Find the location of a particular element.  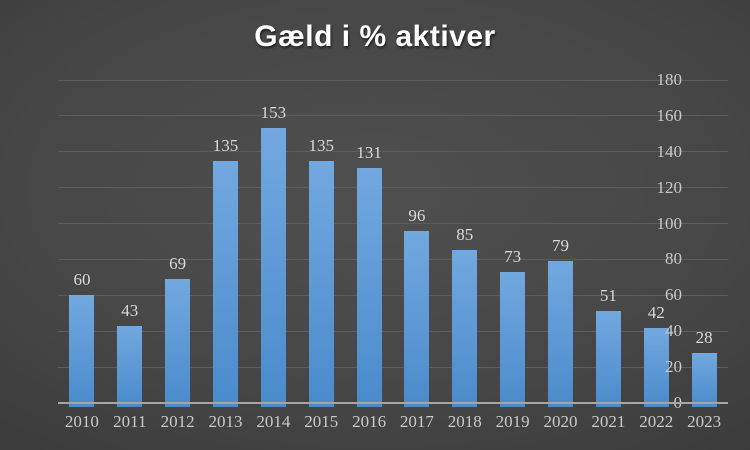

bar-2023 is located at coordinates (704, 379).